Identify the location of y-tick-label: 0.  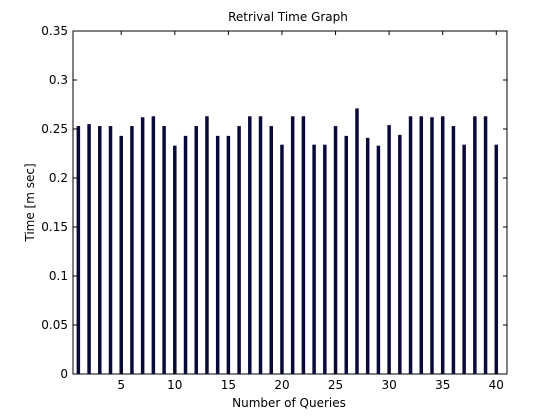
(64, 374).